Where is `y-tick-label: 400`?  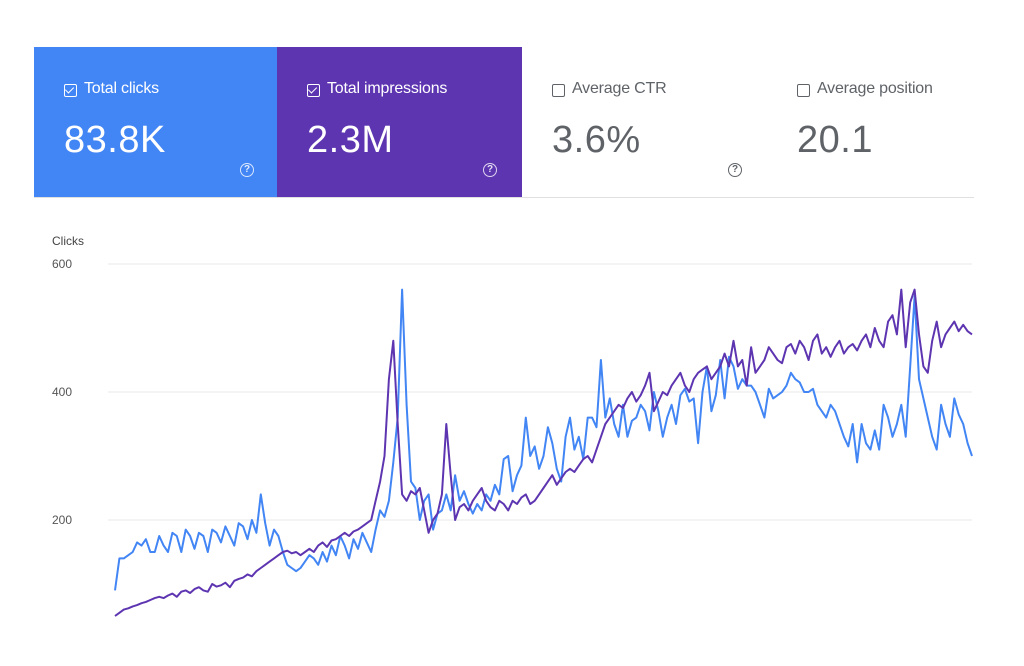 y-tick-label: 400 is located at coordinates (62, 392).